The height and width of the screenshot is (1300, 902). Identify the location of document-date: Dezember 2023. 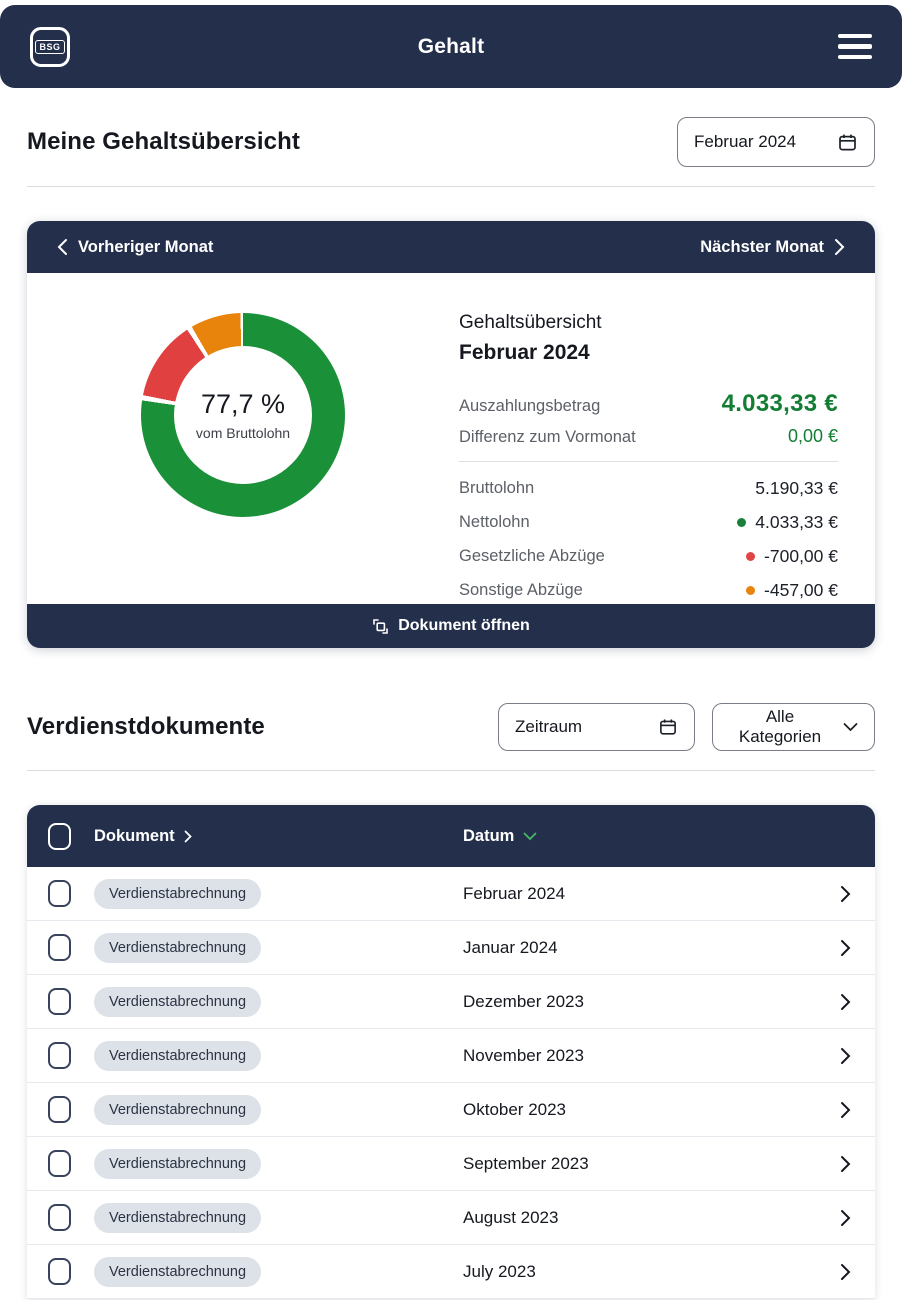
(523, 1001).